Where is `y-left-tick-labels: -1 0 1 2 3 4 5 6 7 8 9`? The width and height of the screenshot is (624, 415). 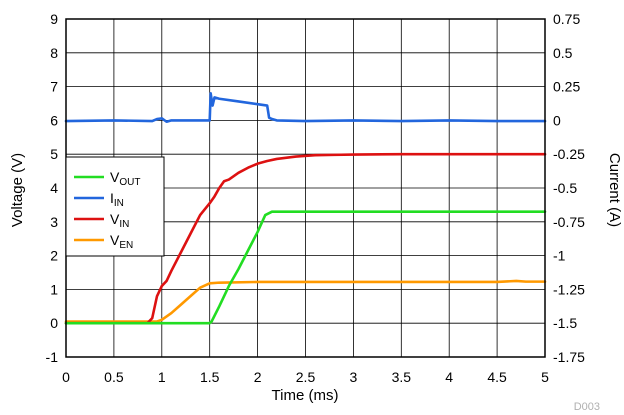 y-left-tick-labels: -1 0 1 2 3 4 5 6 7 8 9 is located at coordinates (52, 188).